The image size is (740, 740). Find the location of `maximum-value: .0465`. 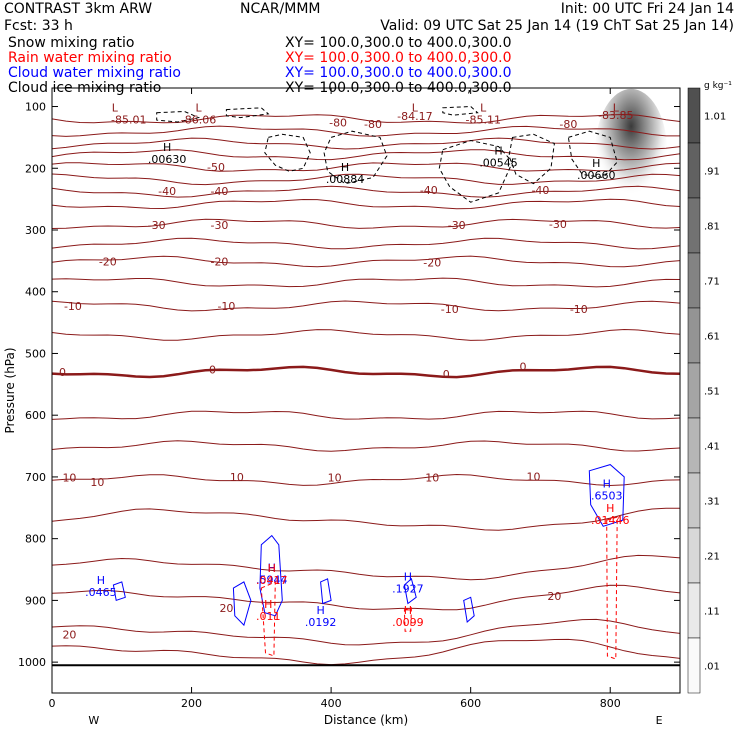

maximum-value: .0465 is located at coordinates (101, 592).